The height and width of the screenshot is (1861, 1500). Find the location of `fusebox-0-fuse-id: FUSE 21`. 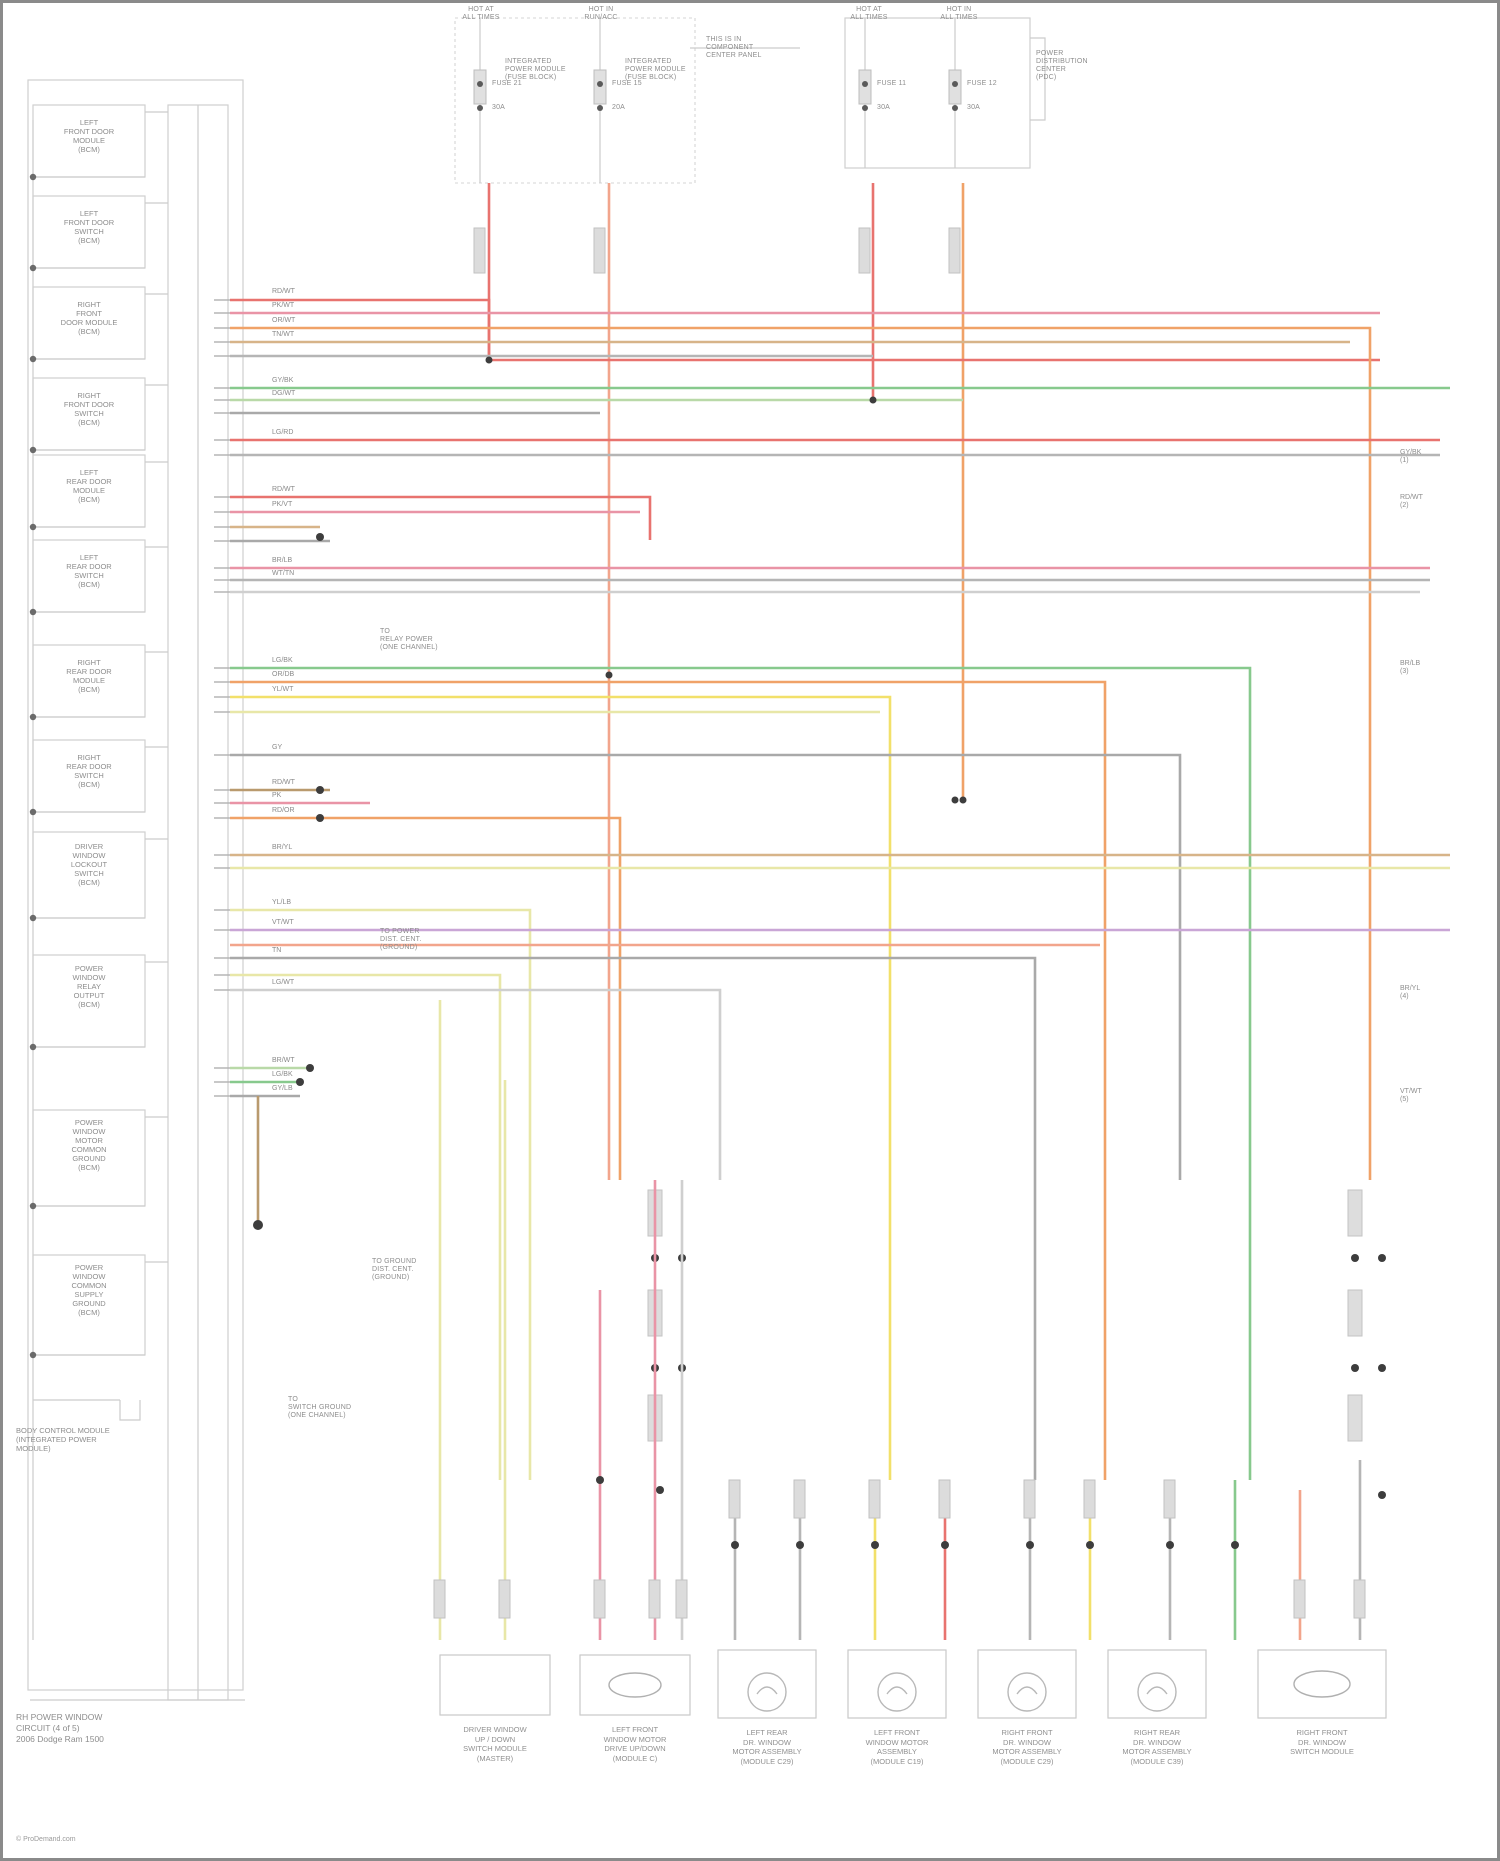

fusebox-0-fuse-id: FUSE 21 is located at coordinates (507, 83).